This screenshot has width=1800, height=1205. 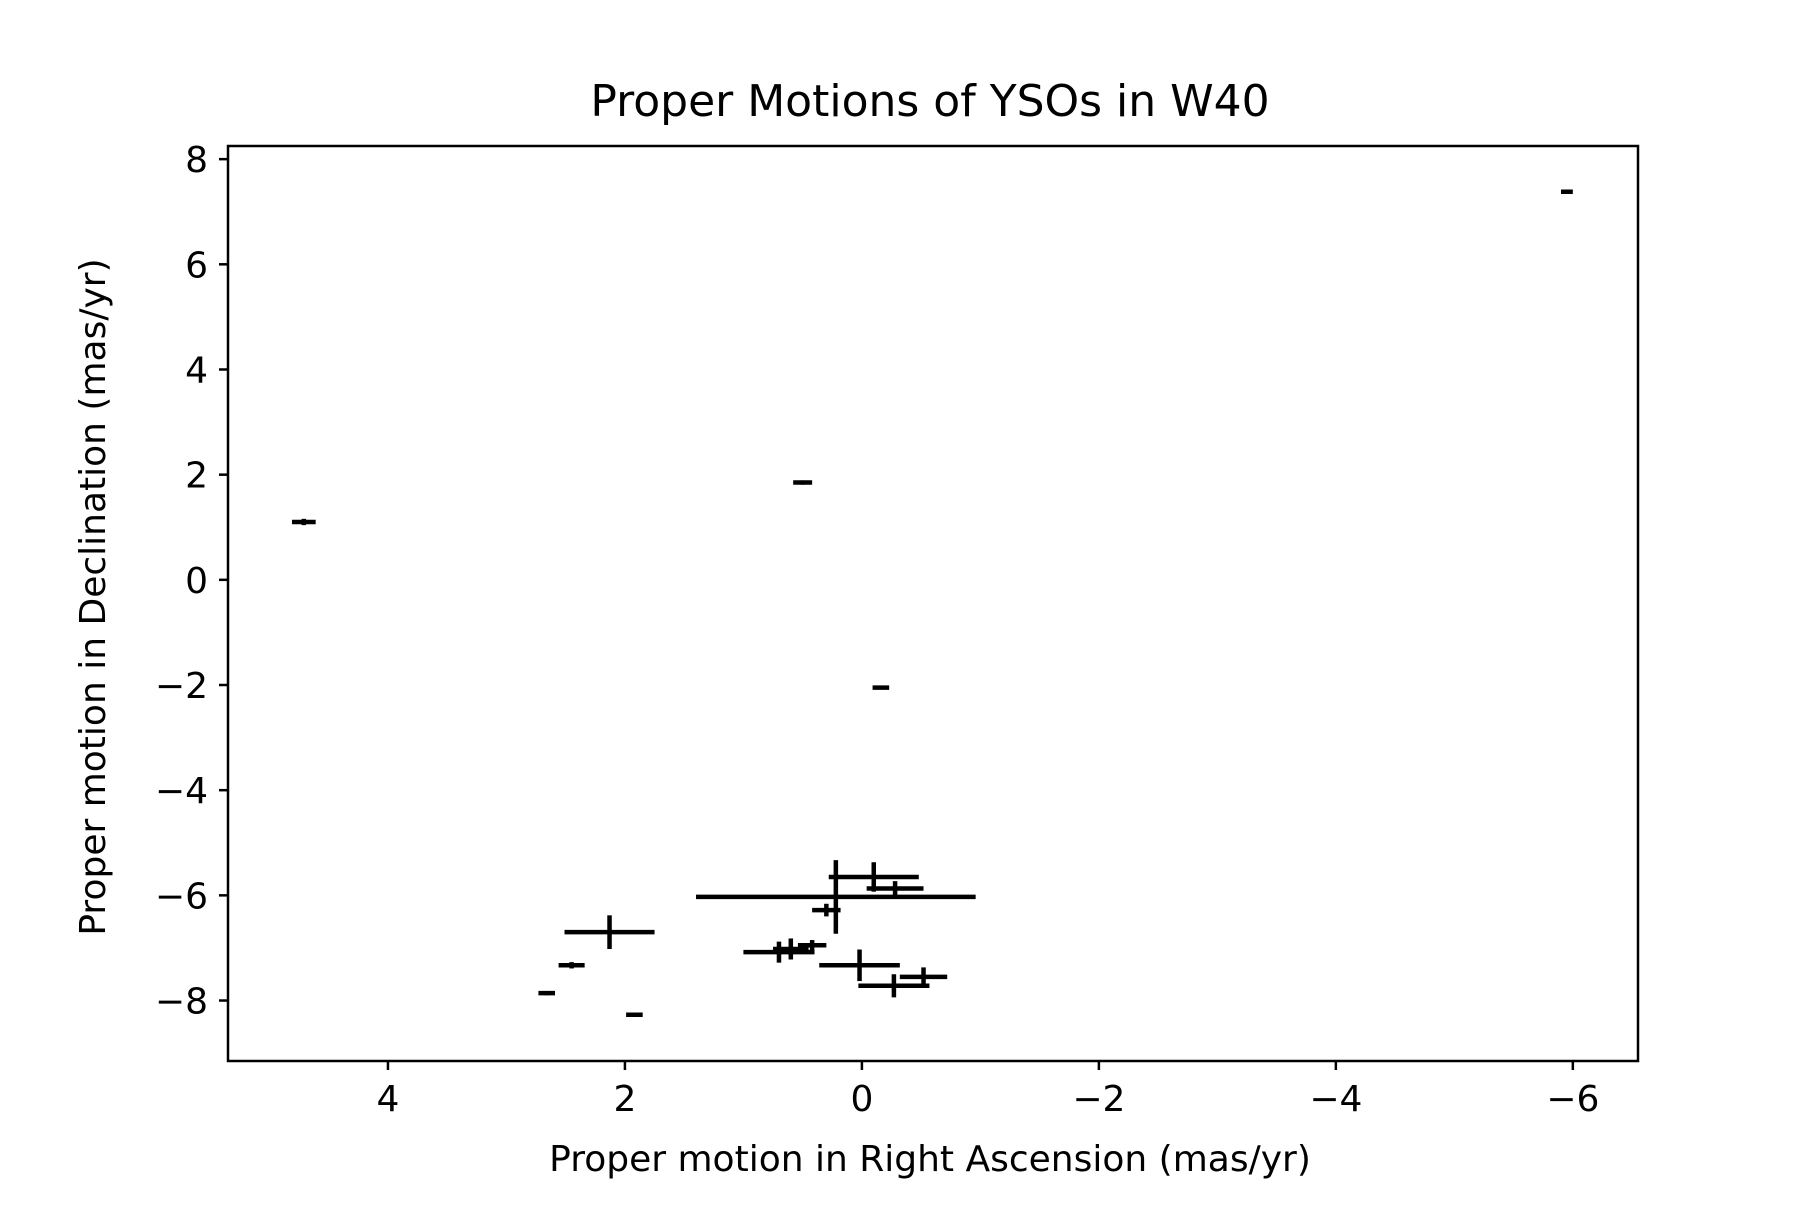 What do you see at coordinates (1098, 1099) in the screenshot?
I see `x-tick-label: −2` at bounding box center [1098, 1099].